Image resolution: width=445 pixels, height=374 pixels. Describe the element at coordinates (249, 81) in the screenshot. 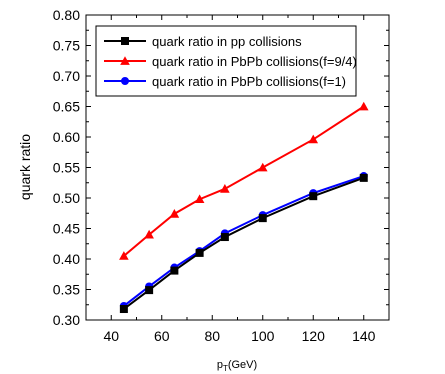

I see `legend-entry-2: quark ratio in PbPb collisions(f=1)` at that location.